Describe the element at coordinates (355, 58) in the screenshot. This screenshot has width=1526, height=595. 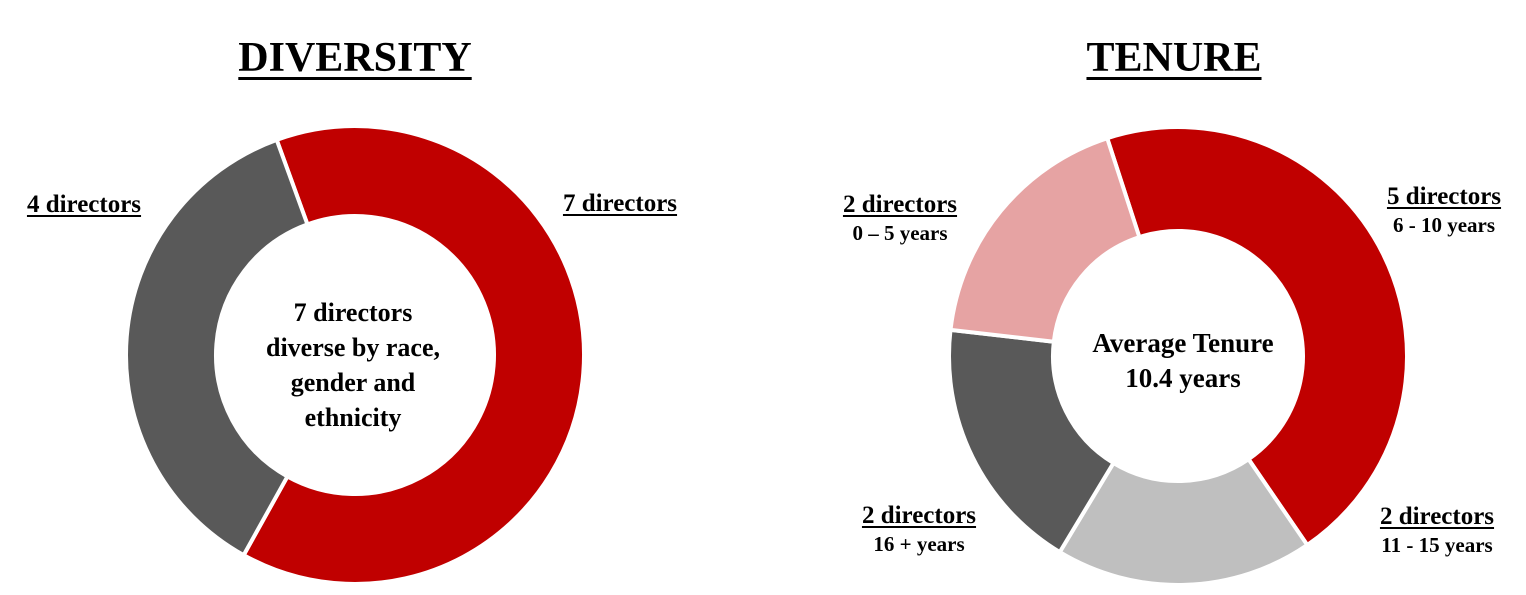
I see `diversity-title: DIVERSITY` at that location.